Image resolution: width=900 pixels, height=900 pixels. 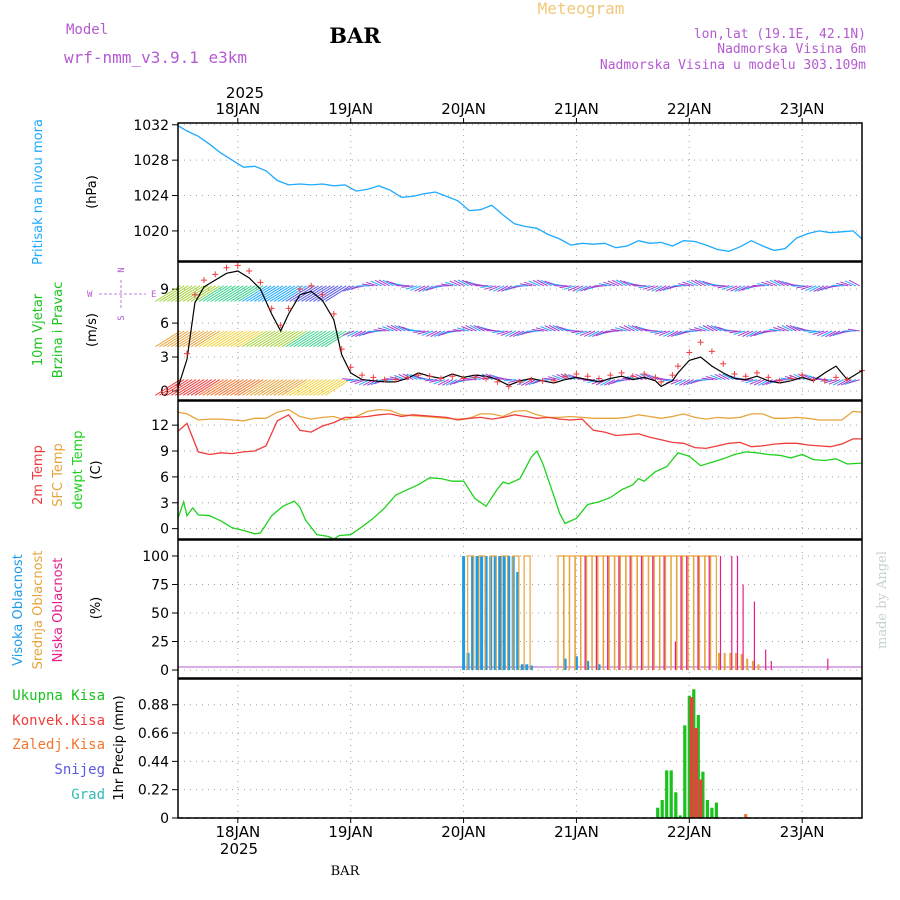 What do you see at coordinates (237, 832) in the screenshot?
I see `day-label-bottom: 18JAN` at bounding box center [237, 832].